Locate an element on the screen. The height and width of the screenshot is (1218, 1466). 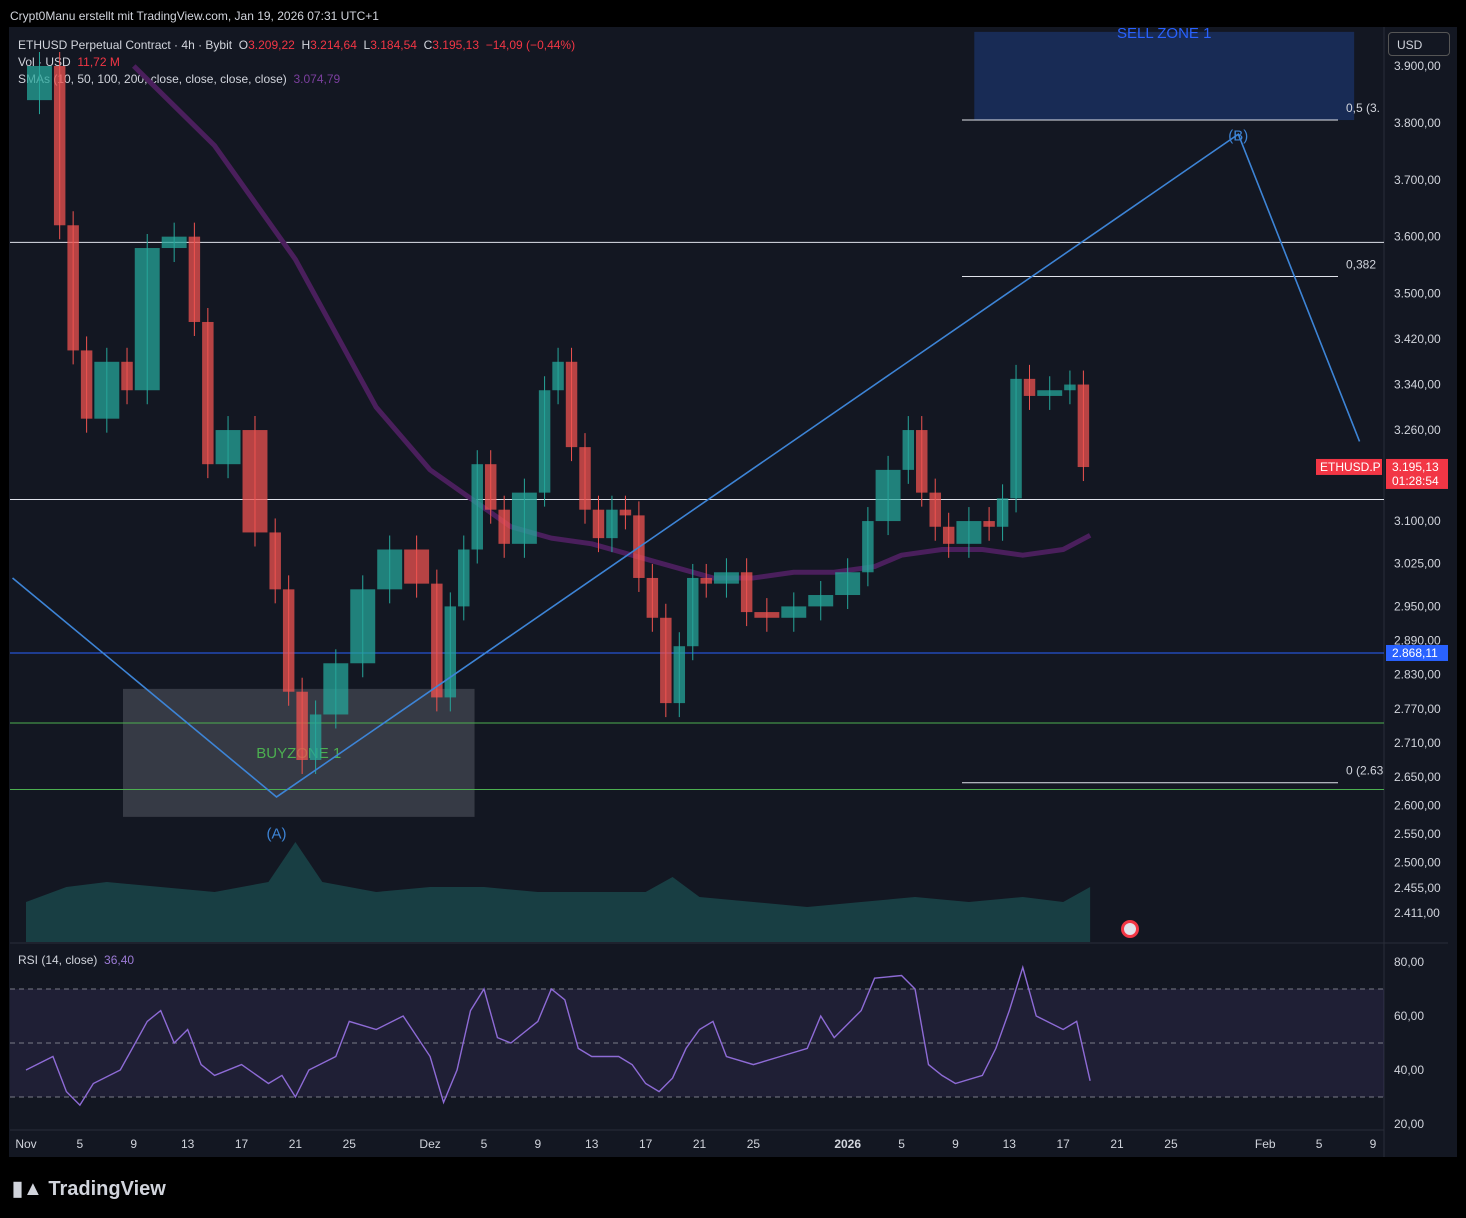
wave-label: (B) is located at coordinates (1238, 136).